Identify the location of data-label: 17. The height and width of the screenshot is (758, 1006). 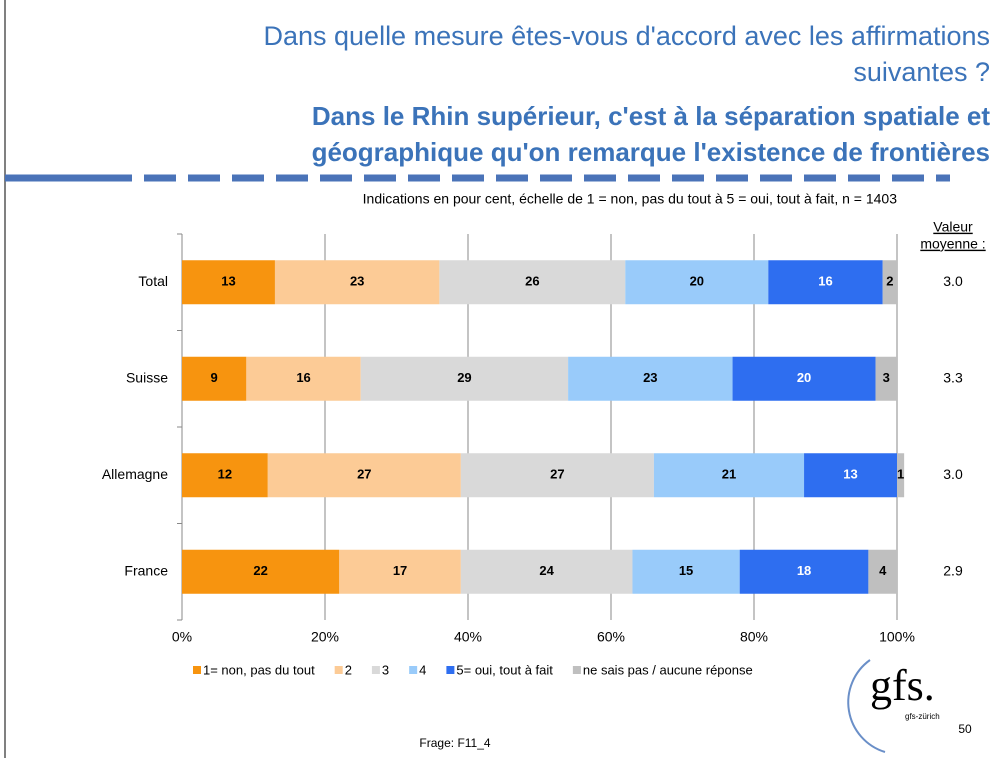
(400, 570).